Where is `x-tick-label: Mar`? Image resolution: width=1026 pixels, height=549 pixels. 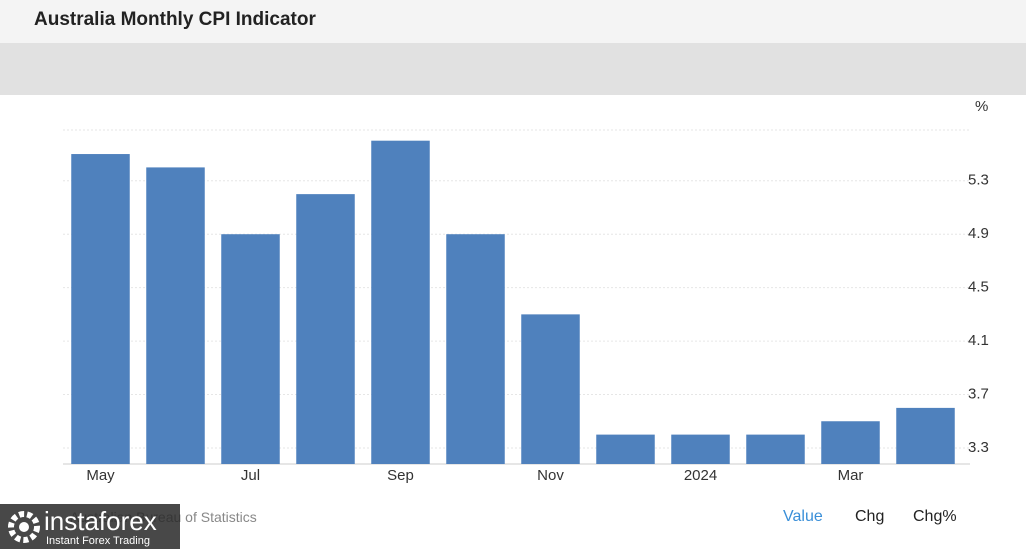 x-tick-label: Mar is located at coordinates (851, 475).